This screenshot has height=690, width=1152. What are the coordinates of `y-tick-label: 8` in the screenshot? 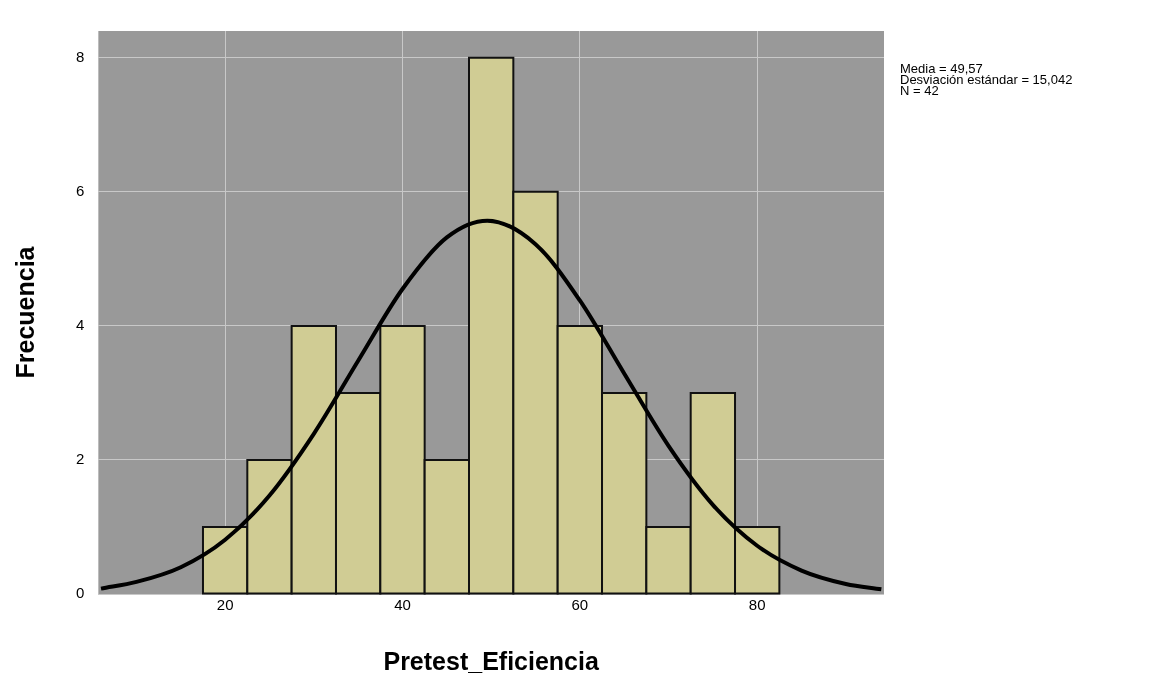 It's located at (80, 56).